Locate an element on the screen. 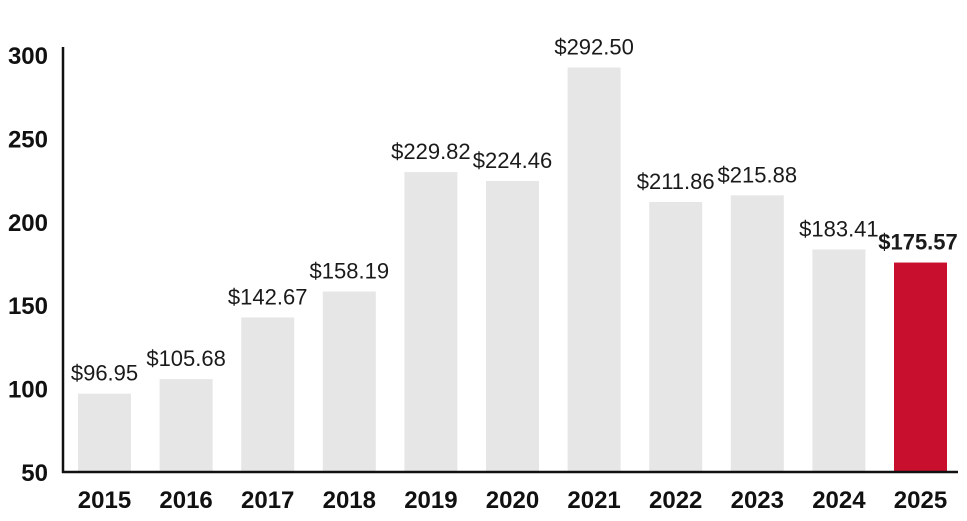 This screenshot has height=521, width=967. data-label-2019: $229.82 is located at coordinates (431, 151).